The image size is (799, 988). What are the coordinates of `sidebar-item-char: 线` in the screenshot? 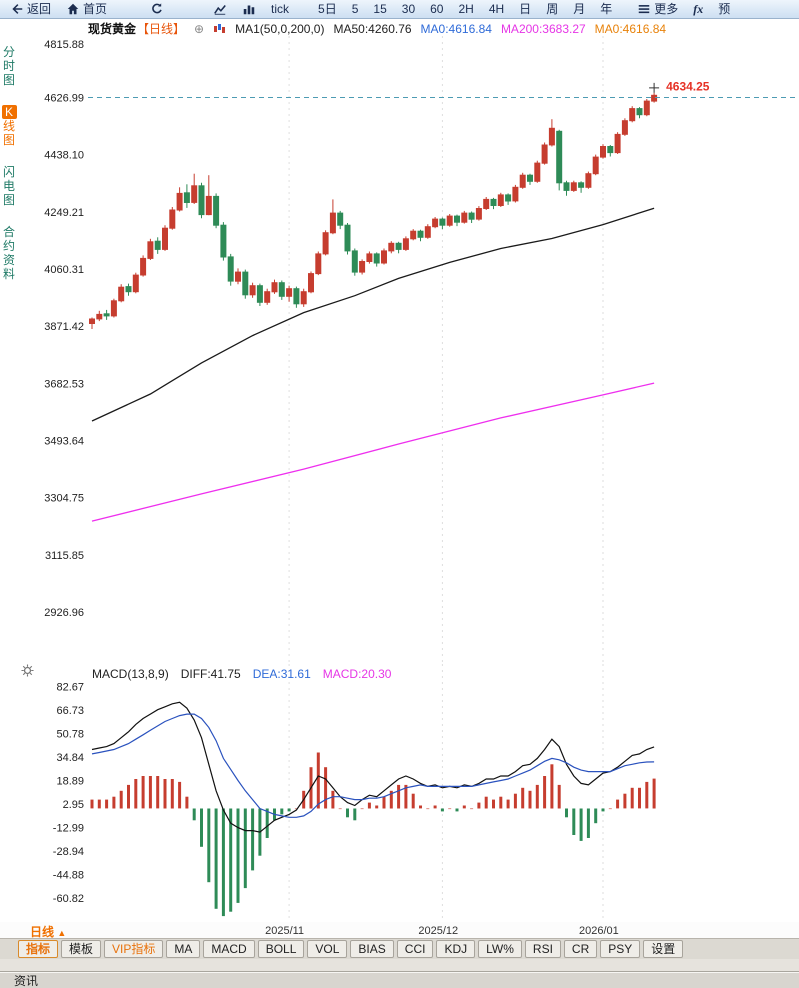 It's located at (8, 126).